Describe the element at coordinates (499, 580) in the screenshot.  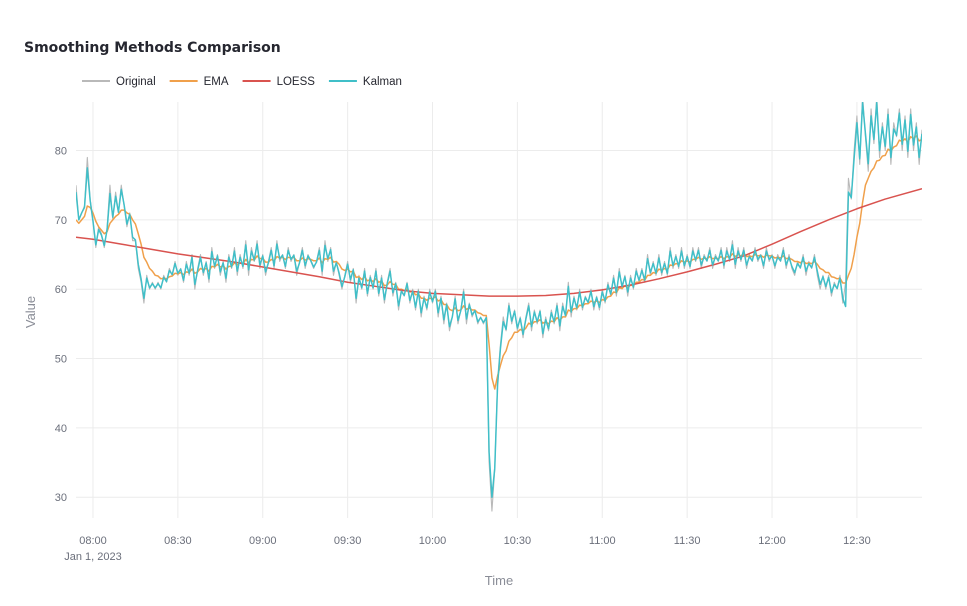
I see `x-axis-title: Time` at that location.